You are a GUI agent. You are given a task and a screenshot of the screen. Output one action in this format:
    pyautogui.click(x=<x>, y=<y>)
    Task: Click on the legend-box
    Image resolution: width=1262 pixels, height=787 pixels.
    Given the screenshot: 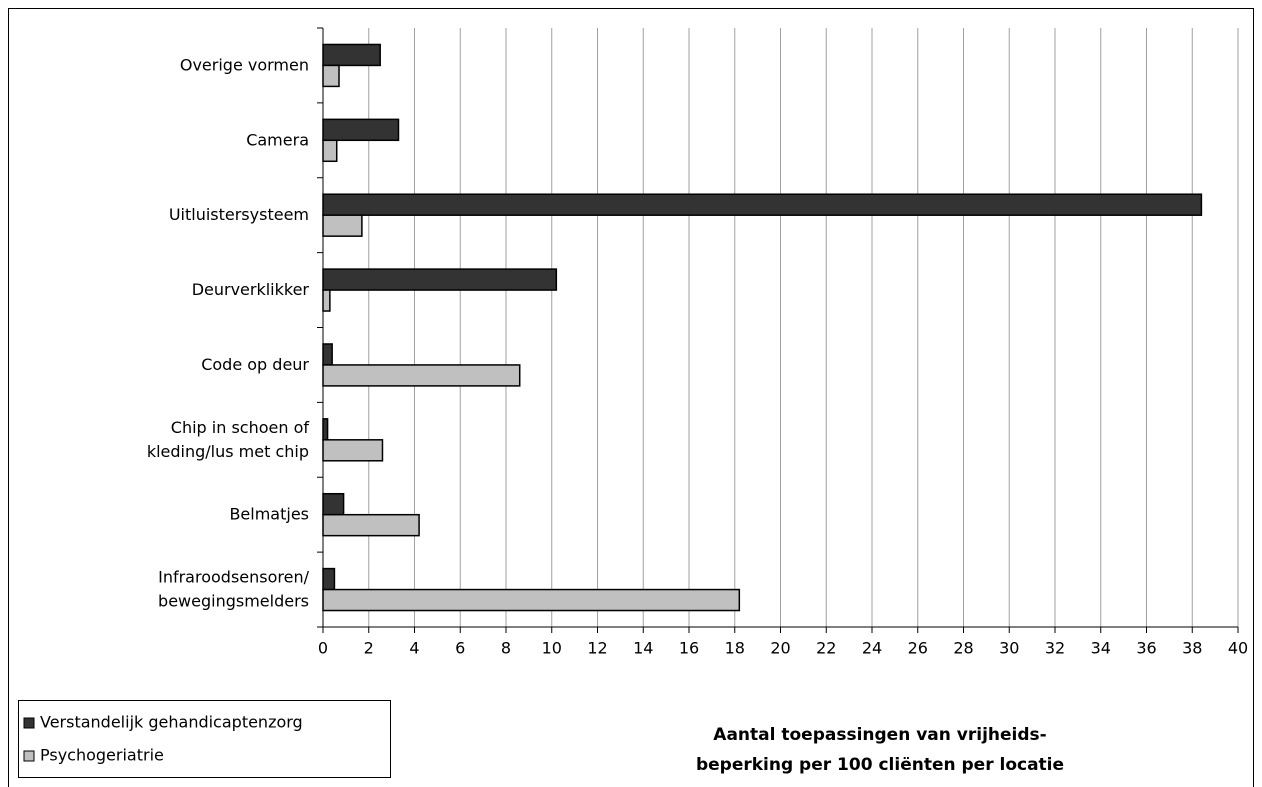 What is the action you would take?
    pyautogui.click(x=204, y=739)
    